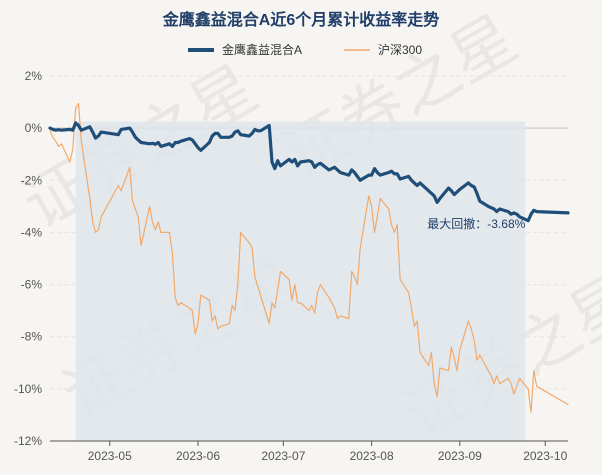  I want to click on legend-item-fund: 金鹰鑫益混合A, so click(245, 49).